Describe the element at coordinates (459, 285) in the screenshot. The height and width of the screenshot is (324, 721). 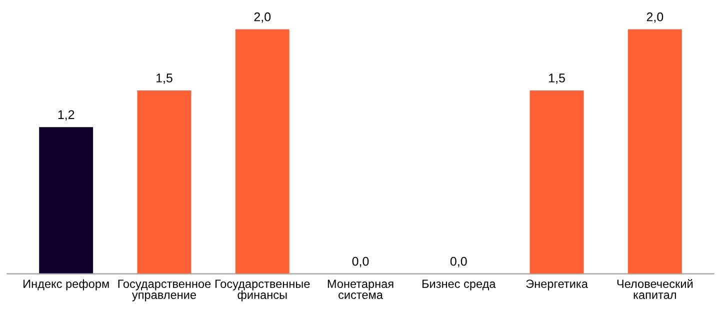
I see `x-tick-label: Бизнес среда` at that location.